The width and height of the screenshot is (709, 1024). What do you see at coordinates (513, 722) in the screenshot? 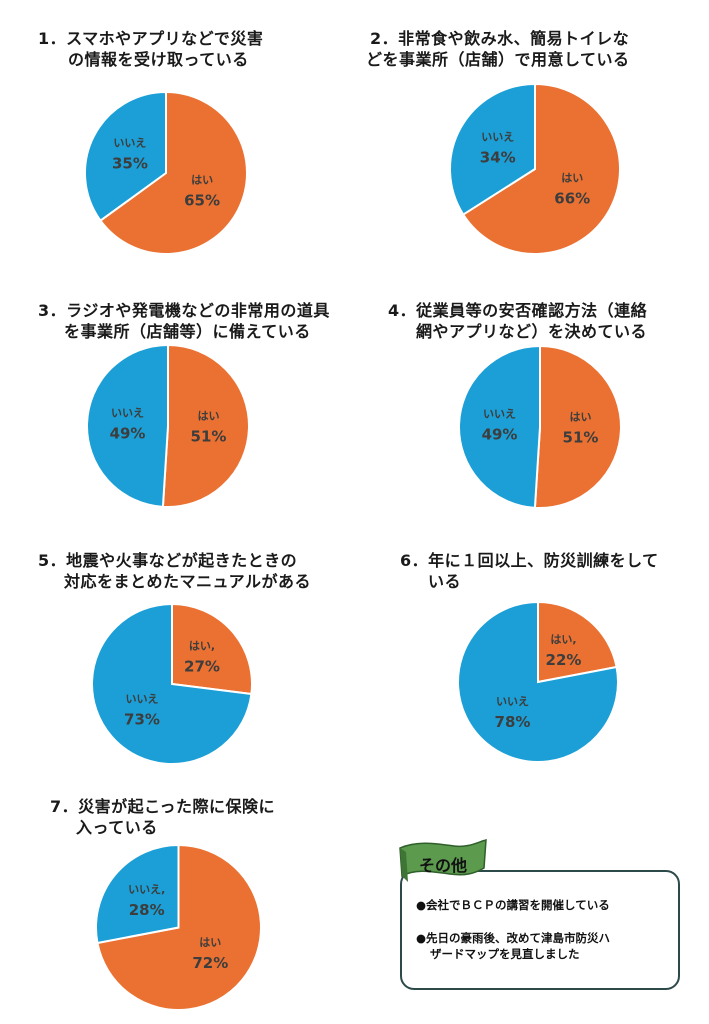
I see `pie-6-slice-2-value: 78%` at bounding box center [513, 722].